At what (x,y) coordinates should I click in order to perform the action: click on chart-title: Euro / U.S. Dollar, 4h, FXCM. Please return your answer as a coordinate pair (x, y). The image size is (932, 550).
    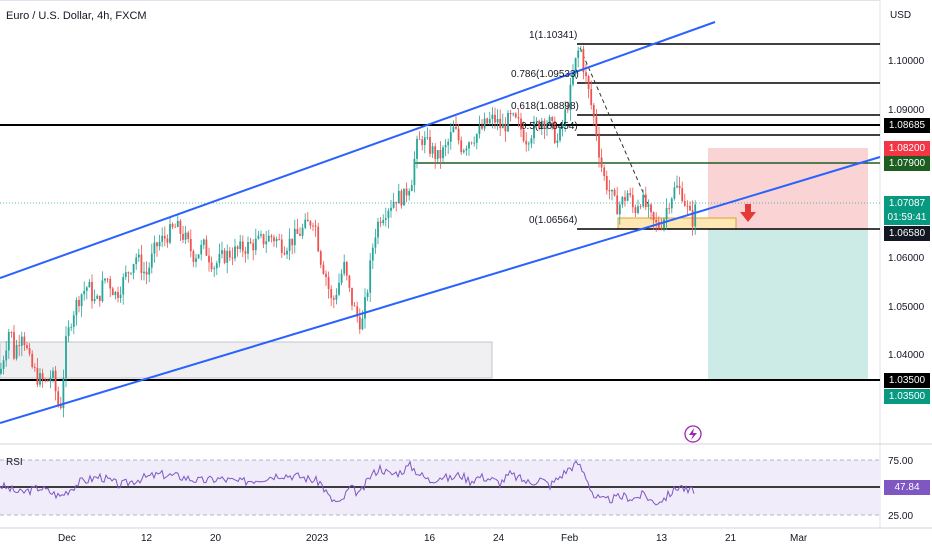
    Looking at the image, I should click on (76, 16).